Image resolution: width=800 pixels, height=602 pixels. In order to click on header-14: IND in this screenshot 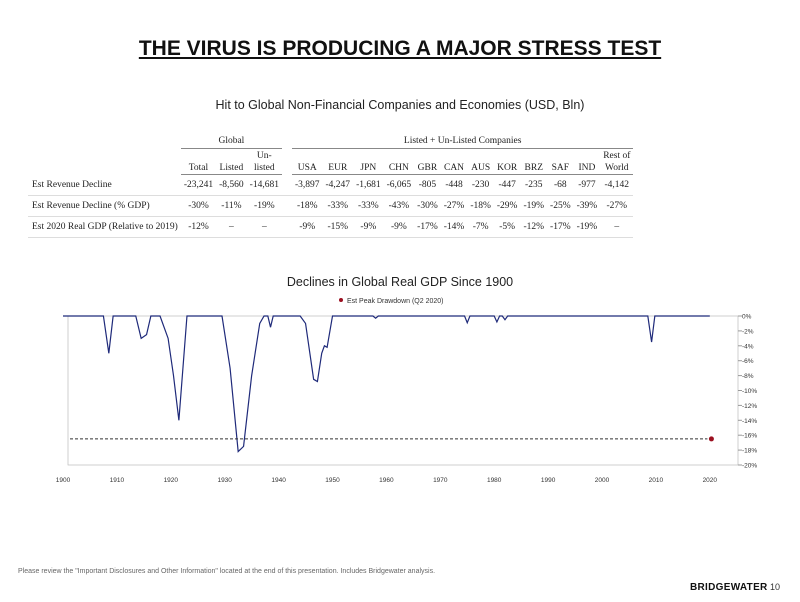, I will do `click(587, 168)`.